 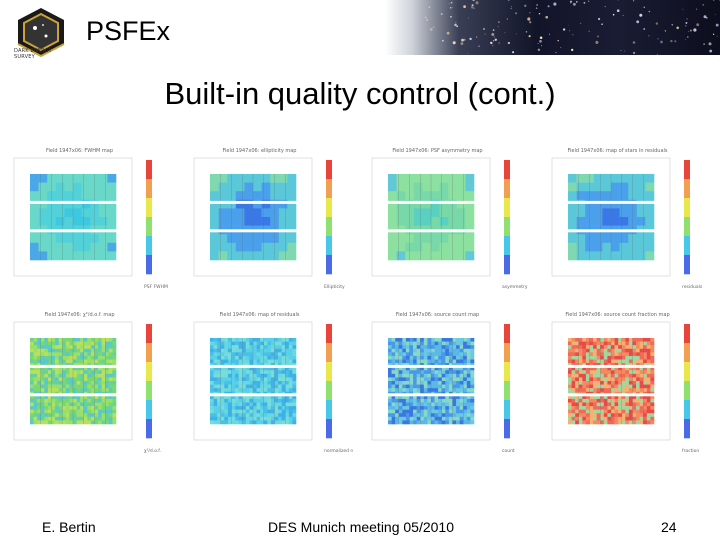 I want to click on colorbar-label: asymmetry, so click(x=515, y=287).